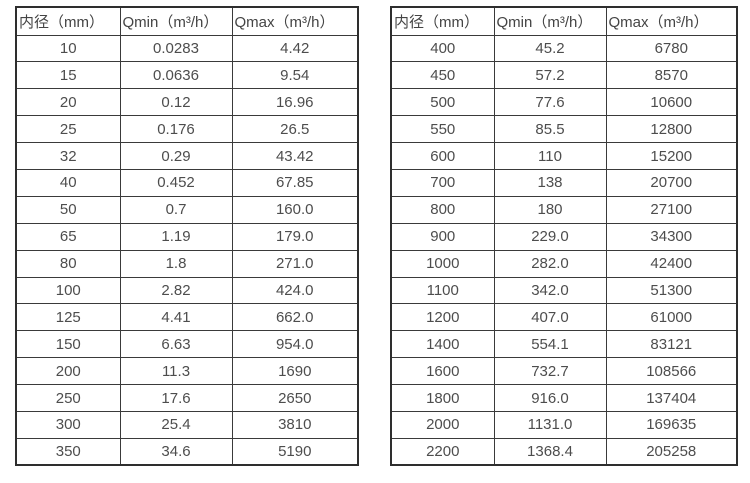 The image size is (750, 483). I want to click on table-cell: 600, so click(442, 156).